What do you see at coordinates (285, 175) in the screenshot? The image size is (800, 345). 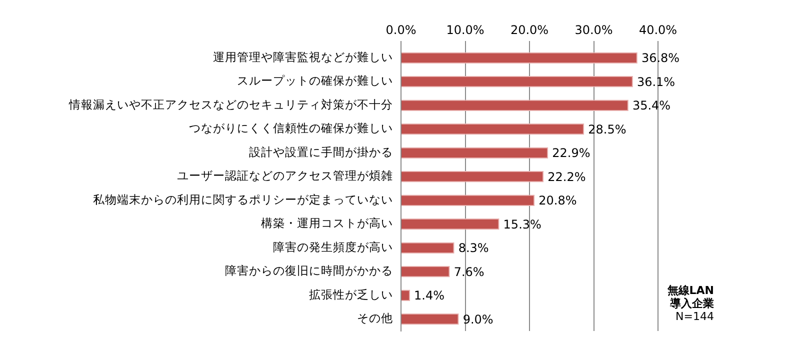 I see `y-tick-label: ユーザー認証などのアクセス管理が煩雑` at bounding box center [285, 175].